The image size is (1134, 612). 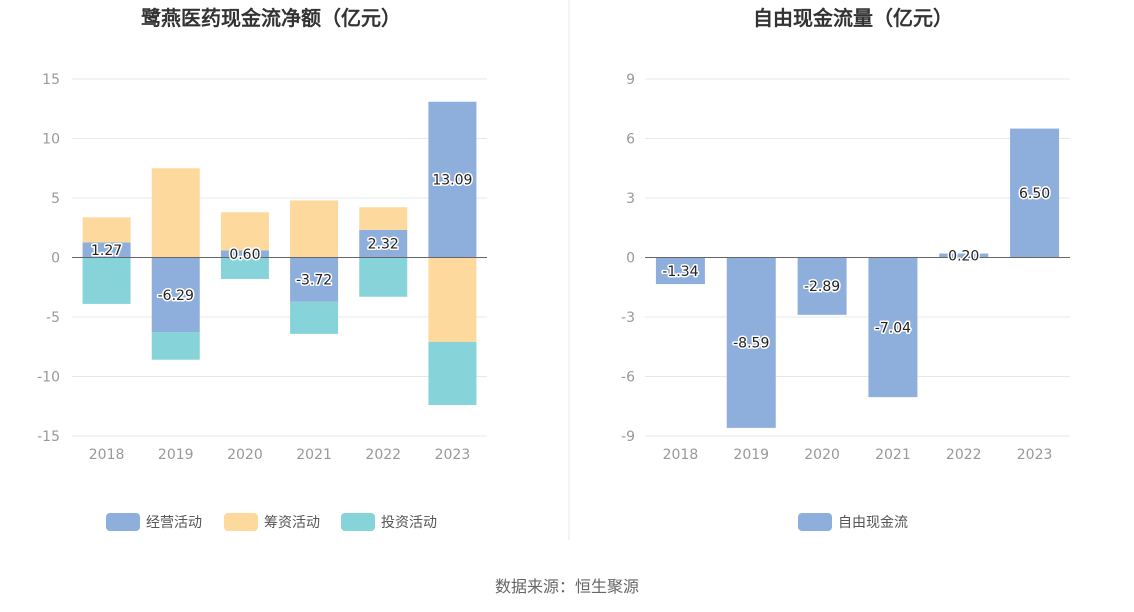 I want to click on data-label: 6.50, so click(x=1034, y=194).